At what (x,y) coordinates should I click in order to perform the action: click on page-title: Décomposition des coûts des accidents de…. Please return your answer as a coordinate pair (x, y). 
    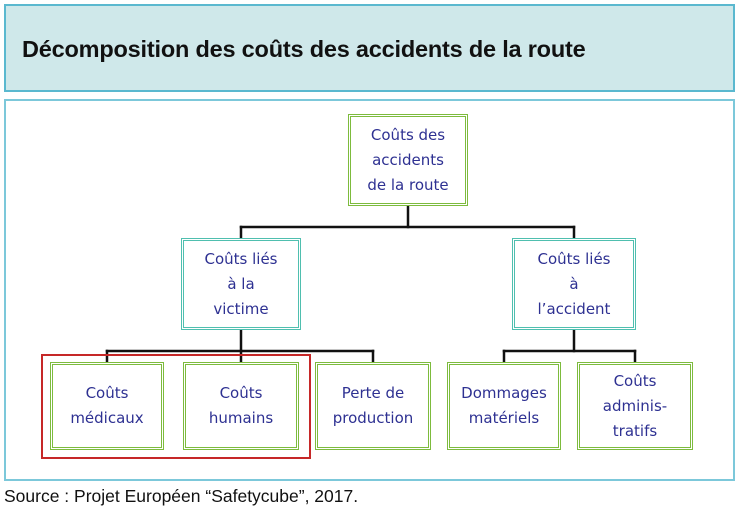
    Looking at the image, I should click on (304, 49).